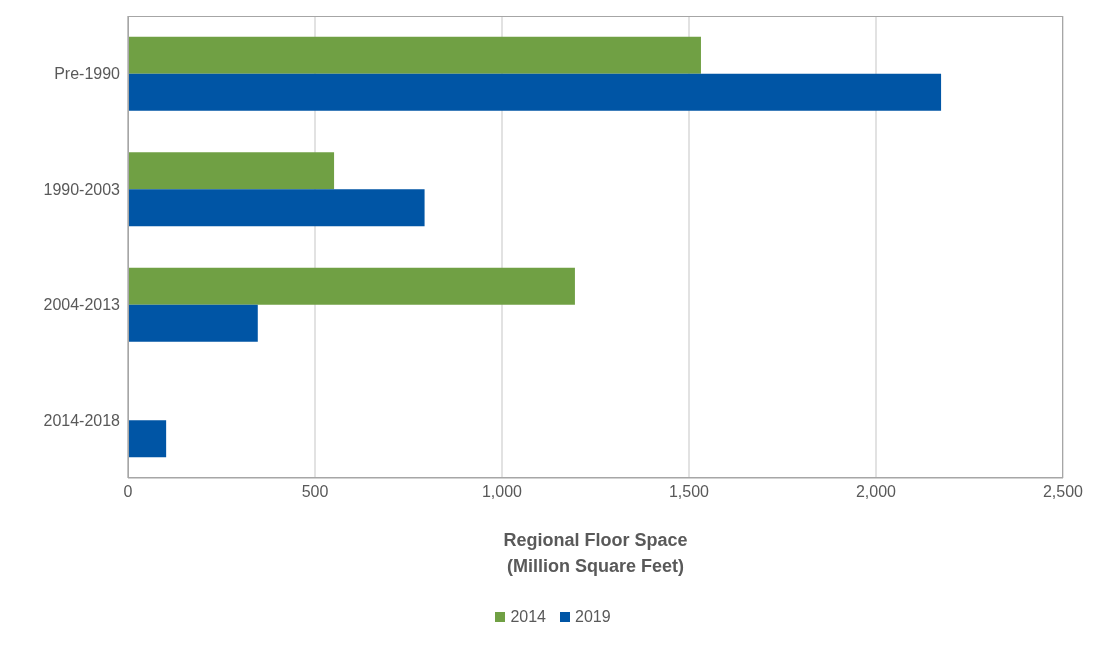 The height and width of the screenshot is (656, 1113). What do you see at coordinates (592, 617) in the screenshot?
I see `legend-label: 2019` at bounding box center [592, 617].